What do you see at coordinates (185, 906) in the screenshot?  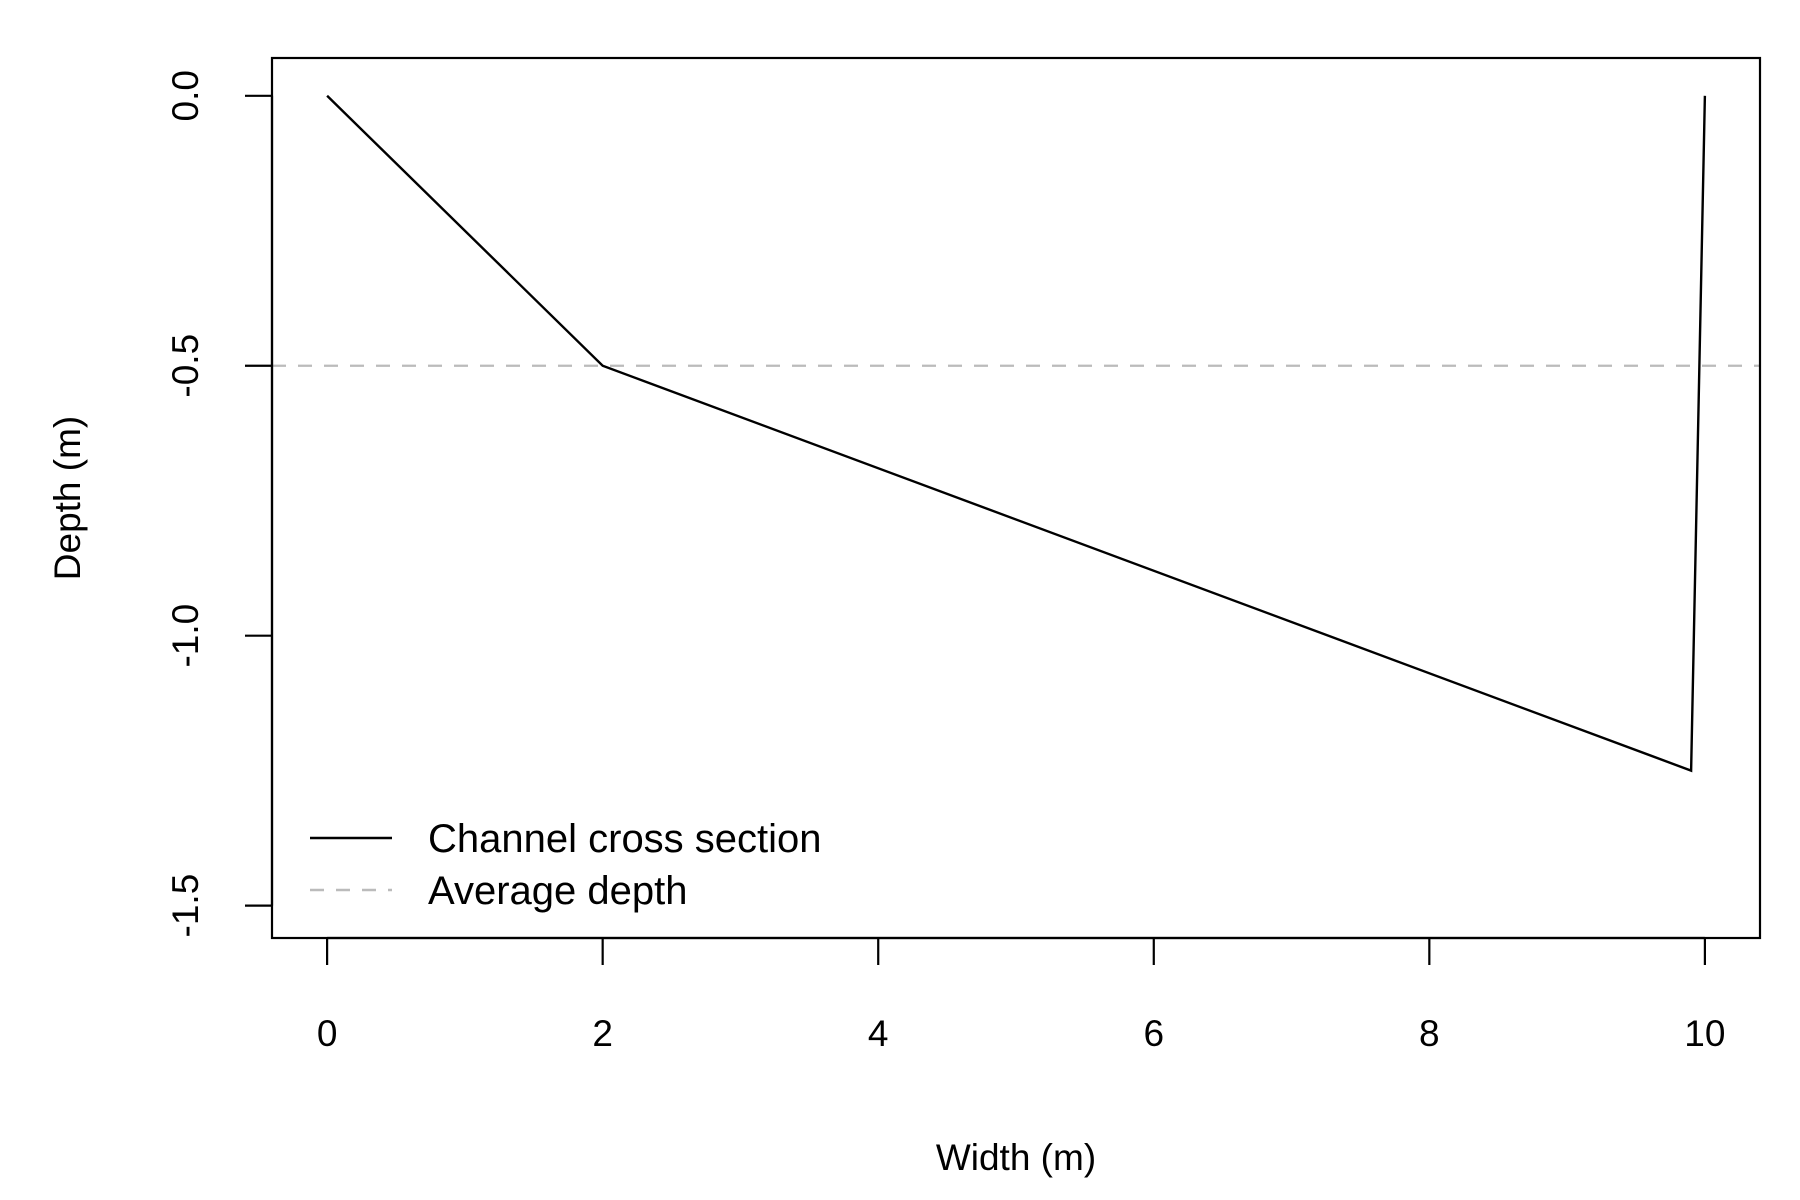 I see `y-tick-label: -1.5` at bounding box center [185, 906].